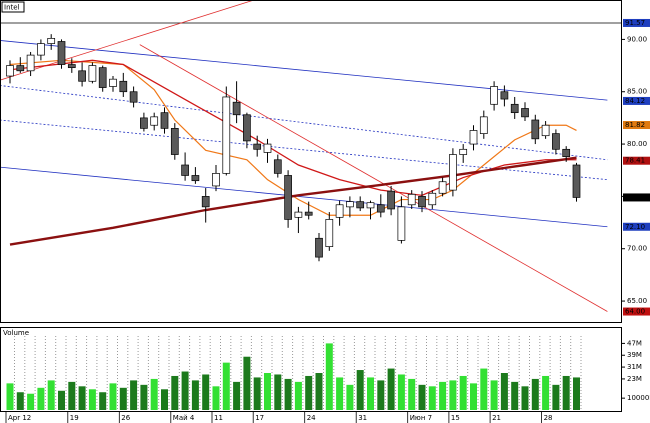 The image size is (650, 423). I want to click on price-marker-label: 78.41, so click(635, 161).